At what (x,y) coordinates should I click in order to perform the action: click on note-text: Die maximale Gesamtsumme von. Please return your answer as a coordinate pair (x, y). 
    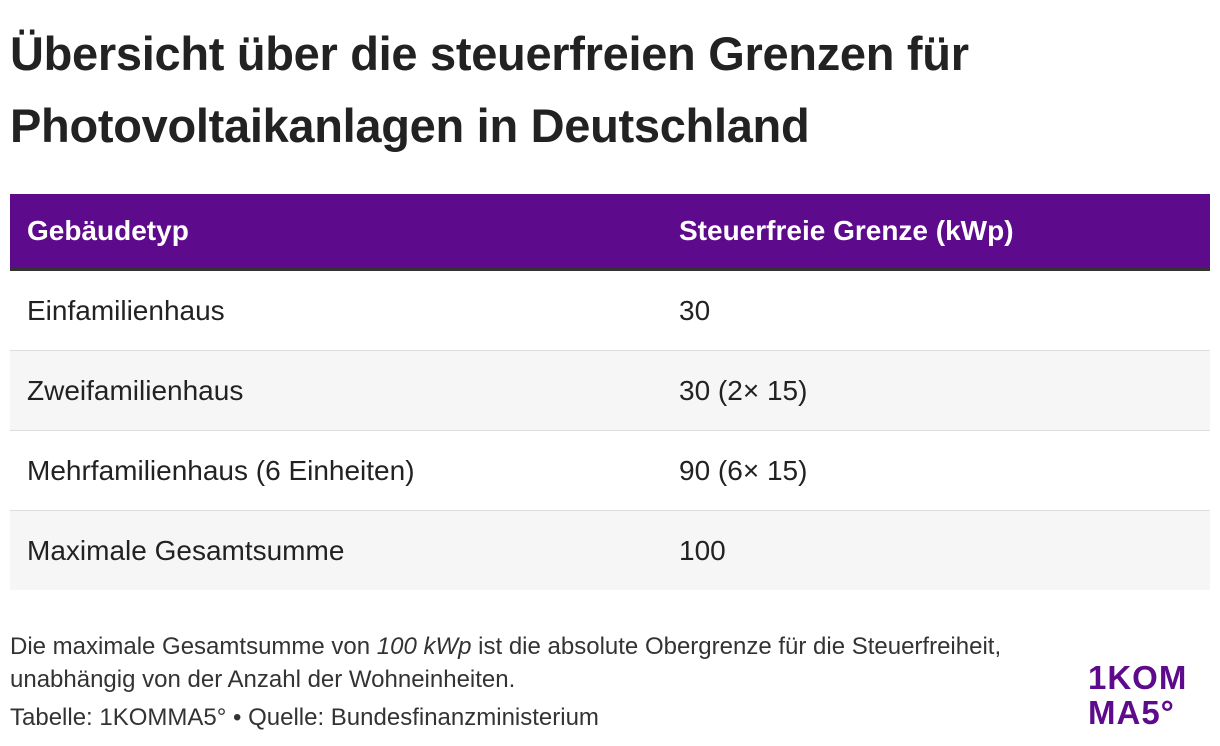
    Looking at the image, I should click on (193, 646).